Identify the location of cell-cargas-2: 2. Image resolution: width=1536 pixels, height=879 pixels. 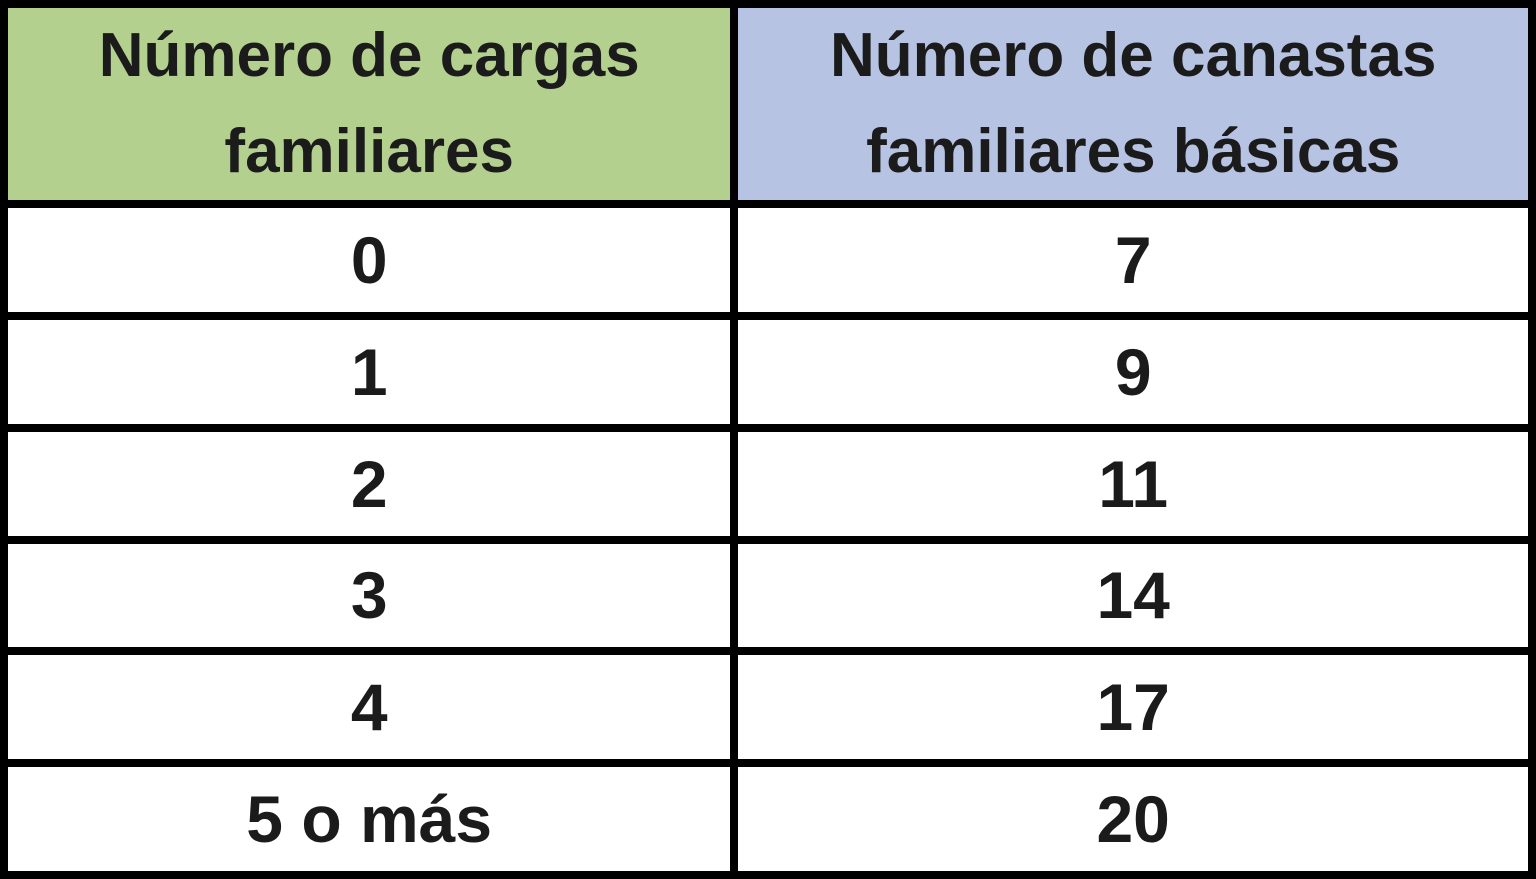
(369, 483).